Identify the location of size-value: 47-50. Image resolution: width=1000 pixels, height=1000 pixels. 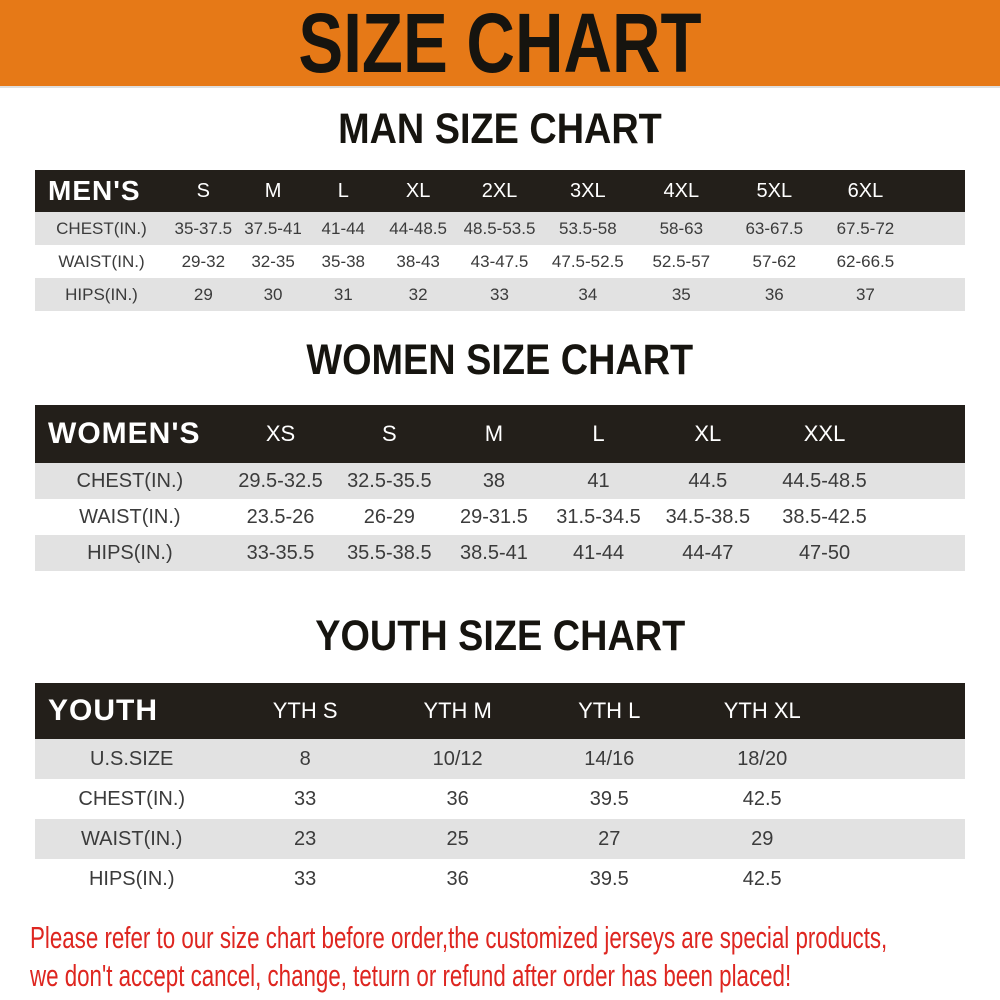
(824, 552).